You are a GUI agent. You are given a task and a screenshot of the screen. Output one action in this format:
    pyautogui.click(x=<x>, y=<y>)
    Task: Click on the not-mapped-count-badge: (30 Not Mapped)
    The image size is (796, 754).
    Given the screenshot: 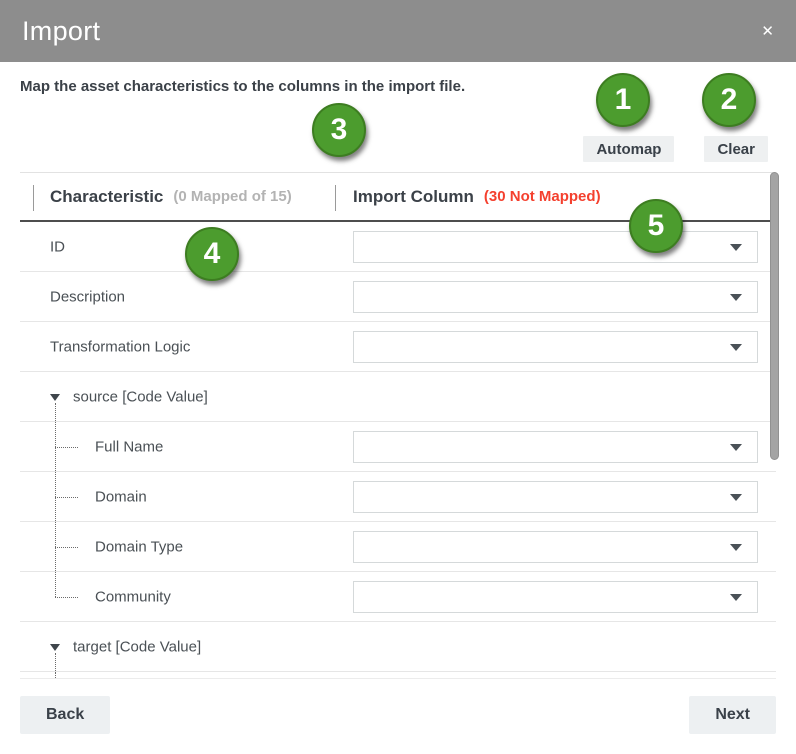 What is the action you would take?
    pyautogui.click(x=542, y=196)
    